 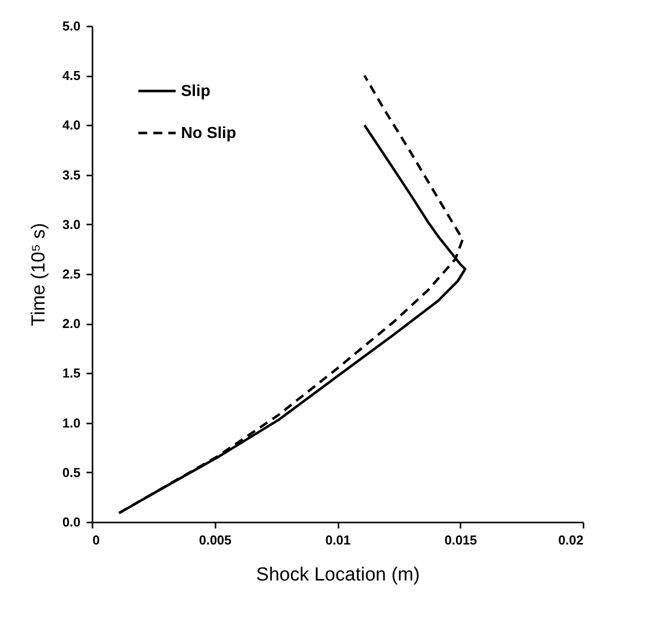 What do you see at coordinates (461, 540) in the screenshot?
I see `x-tick-label: 0.015` at bounding box center [461, 540].